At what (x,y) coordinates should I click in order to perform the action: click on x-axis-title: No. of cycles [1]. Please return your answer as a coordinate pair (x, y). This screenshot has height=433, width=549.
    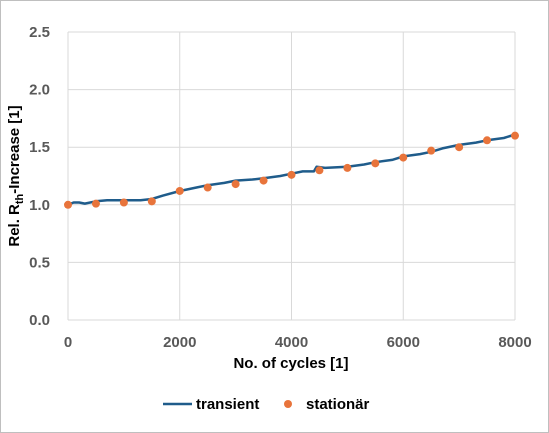
    Looking at the image, I should click on (290, 363).